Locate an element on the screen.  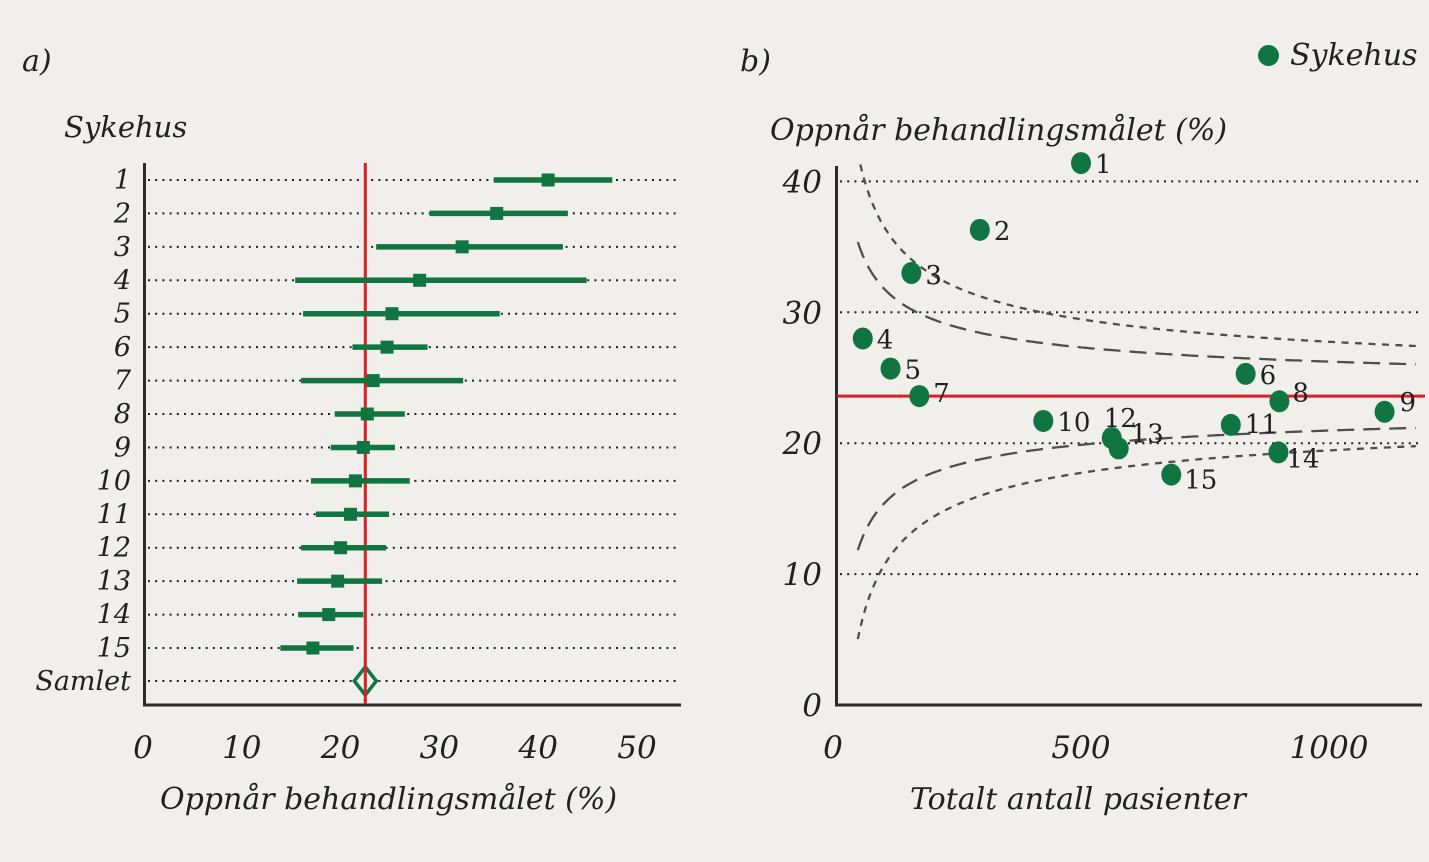
row-label: 6 is located at coordinates (122, 347).